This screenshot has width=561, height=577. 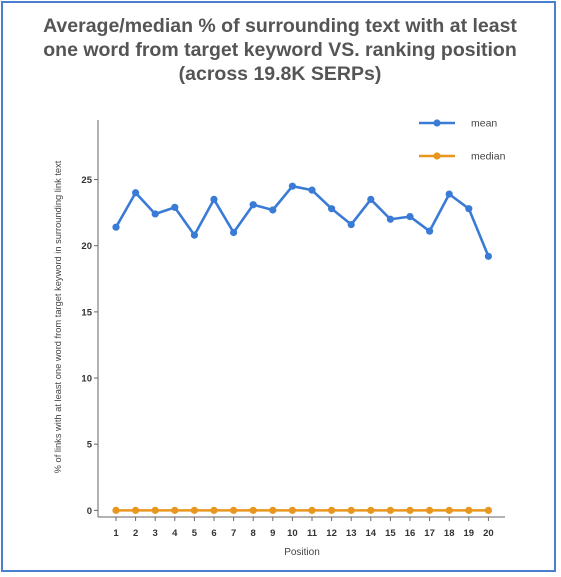 I want to click on x-tick-label: 17, so click(x=429, y=533).